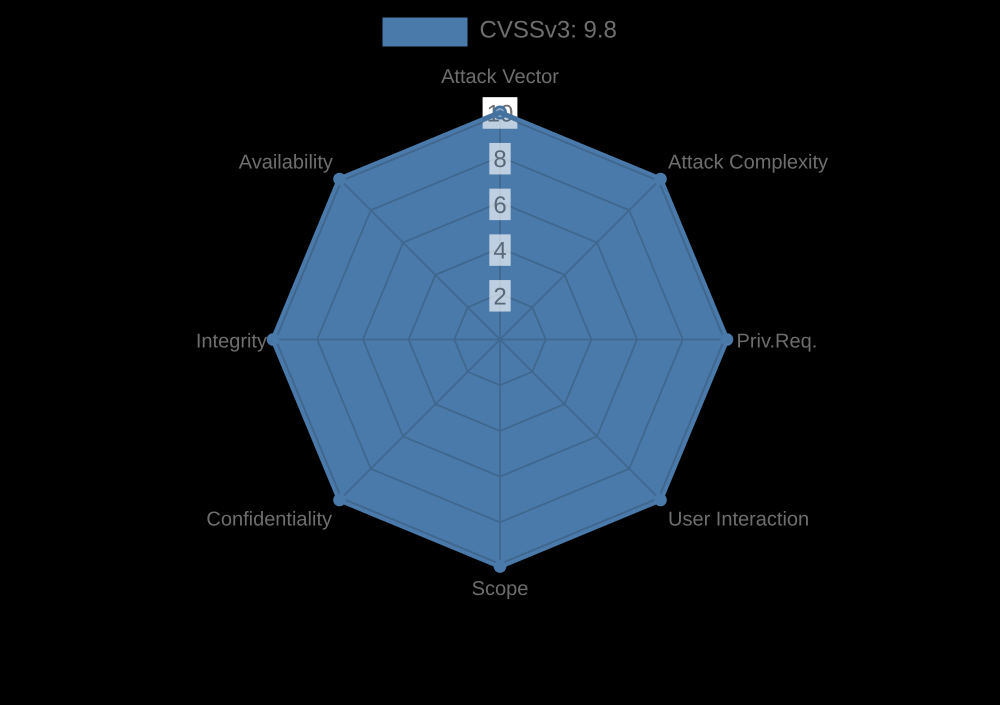  Describe the element at coordinates (499, 205) in the screenshot. I see `svg-text: 6` at that location.